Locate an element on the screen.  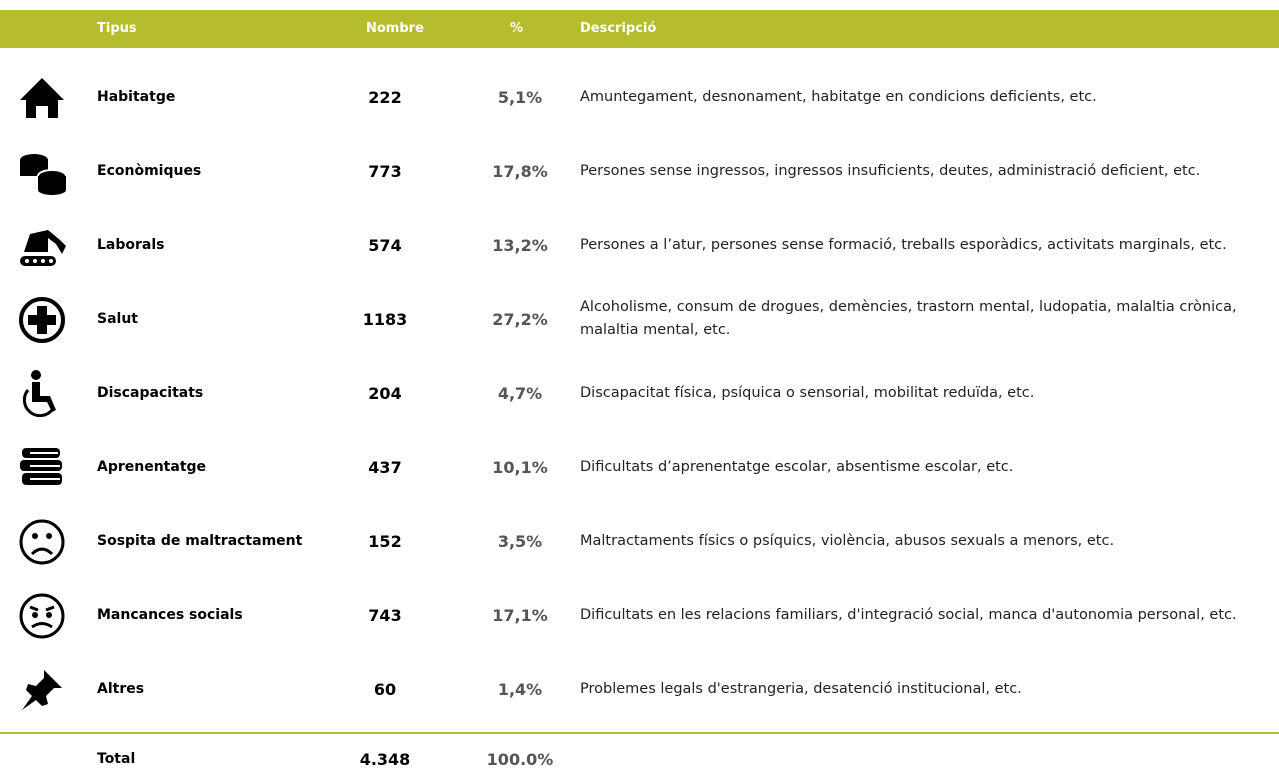
percent-cell: 5,1% is located at coordinates (520, 97).